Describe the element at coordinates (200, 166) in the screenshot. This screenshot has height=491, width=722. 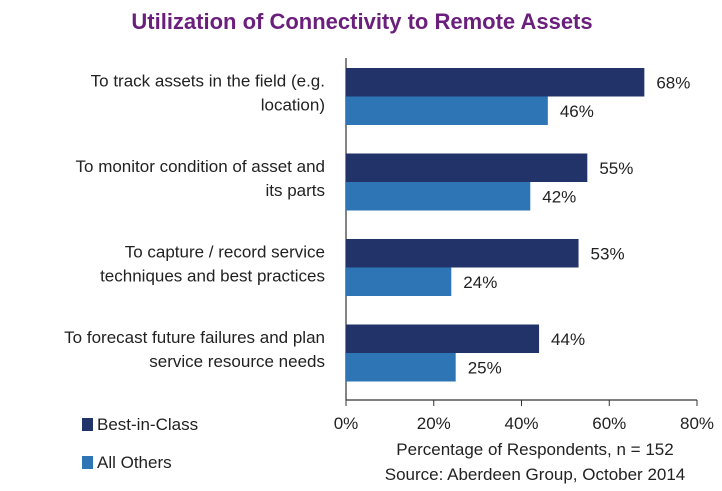
I see `category-label: To monitor condition of asset and` at that location.